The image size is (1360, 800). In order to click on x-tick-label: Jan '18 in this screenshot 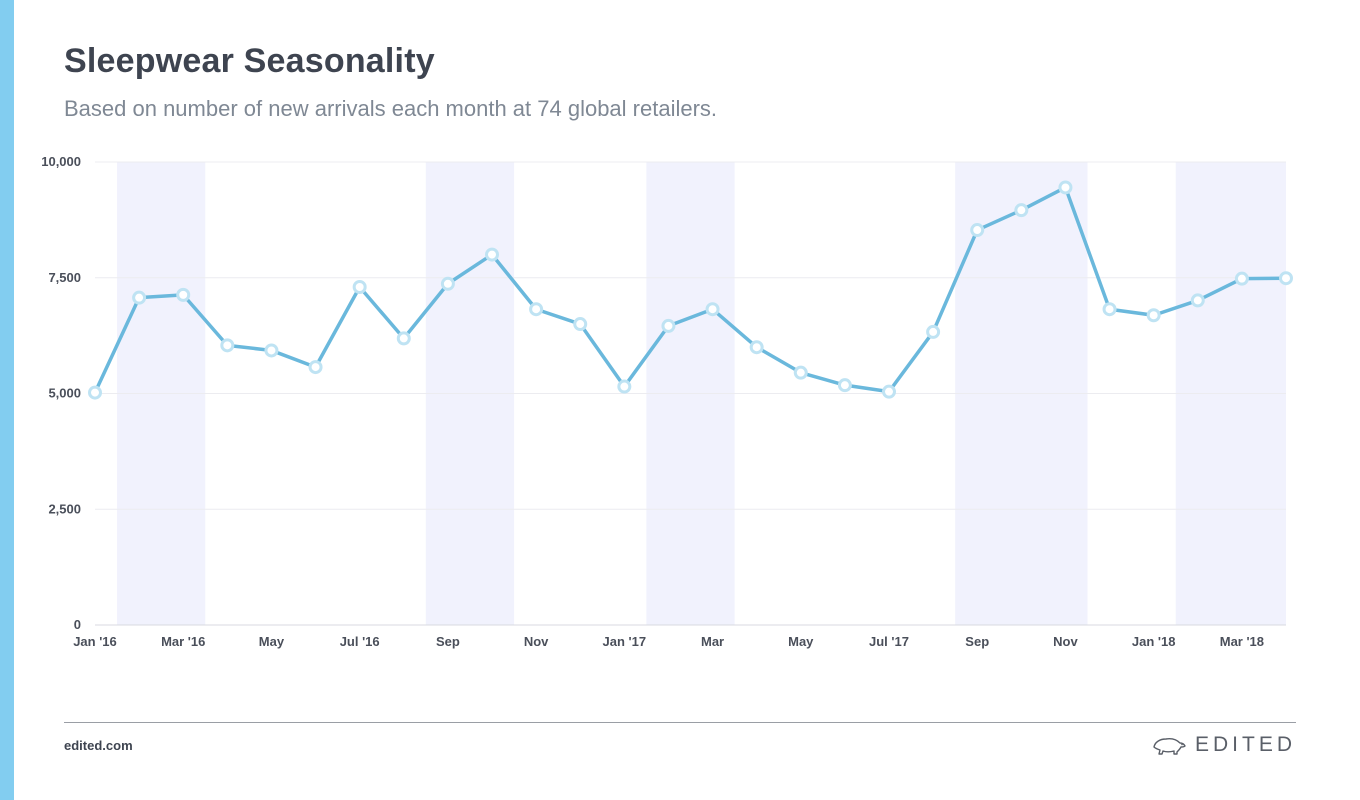, I will do `click(1154, 641)`.